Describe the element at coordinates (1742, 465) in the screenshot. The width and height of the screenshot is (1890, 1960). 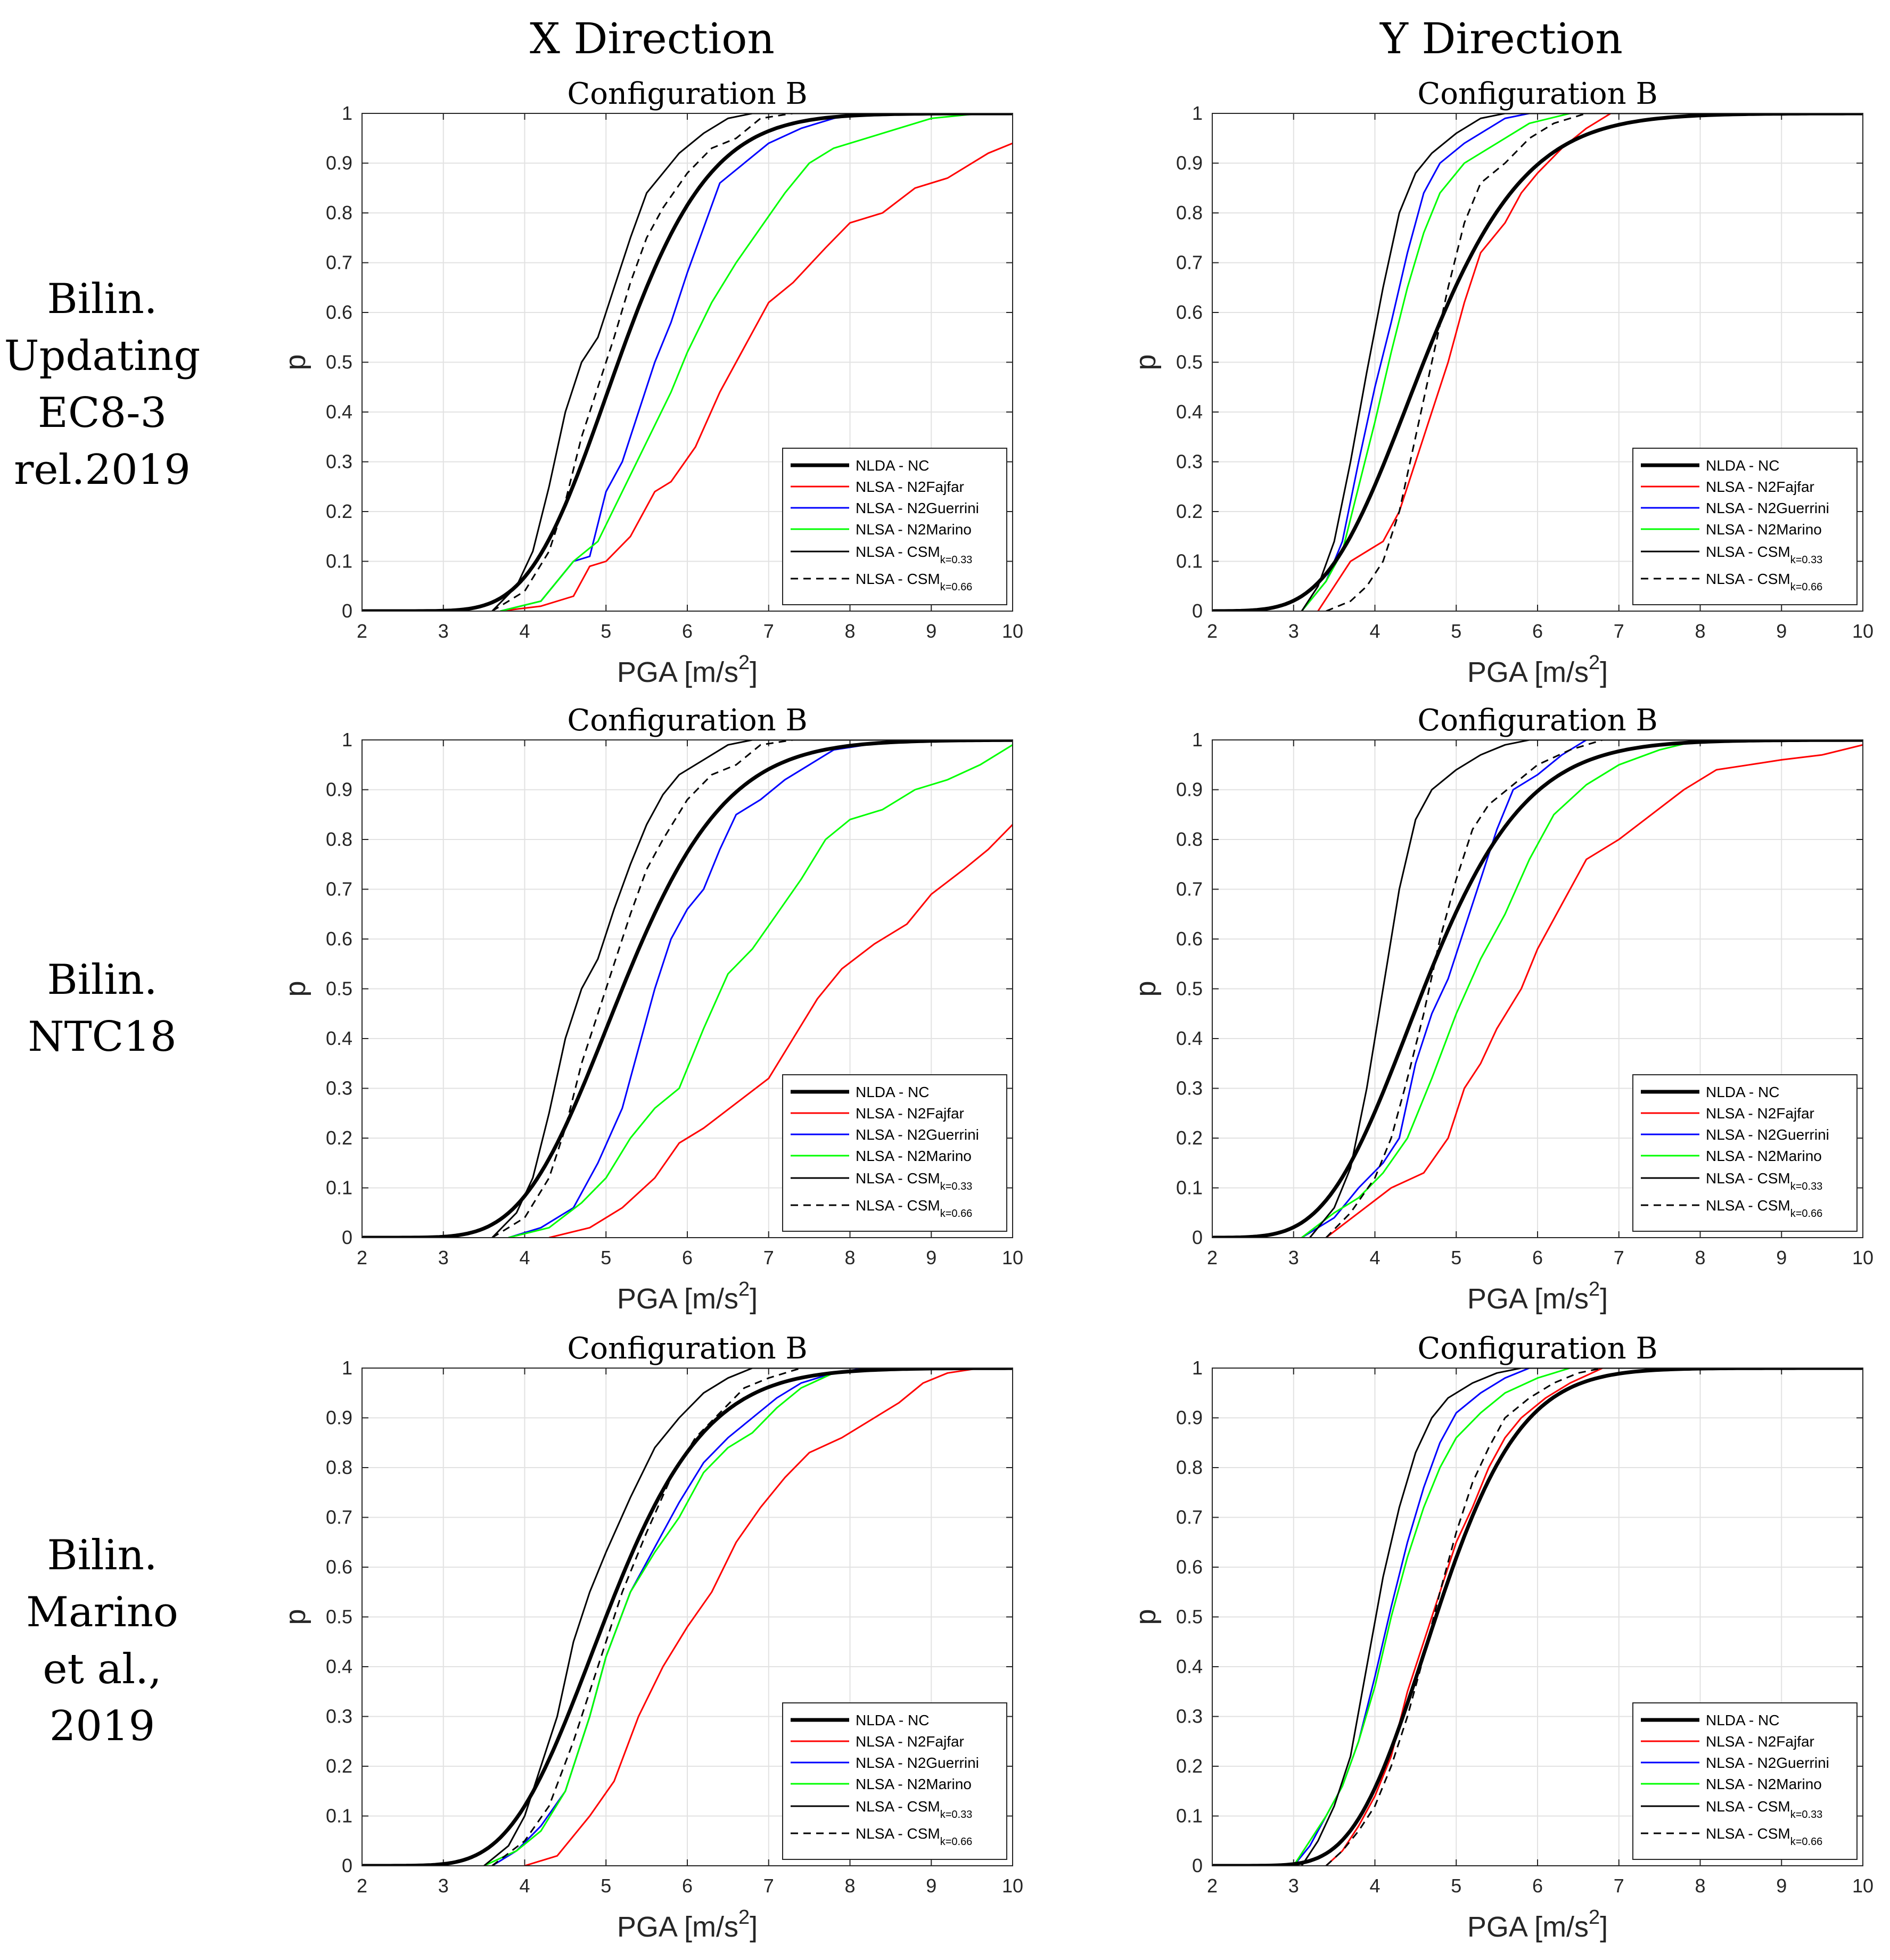
I see `legend-label: NLDA - NC` at that location.